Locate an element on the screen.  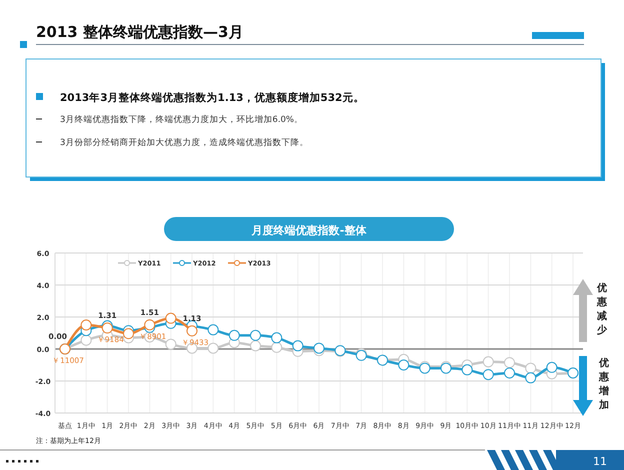
text: 优惠增加 is located at coordinates (604, 384).